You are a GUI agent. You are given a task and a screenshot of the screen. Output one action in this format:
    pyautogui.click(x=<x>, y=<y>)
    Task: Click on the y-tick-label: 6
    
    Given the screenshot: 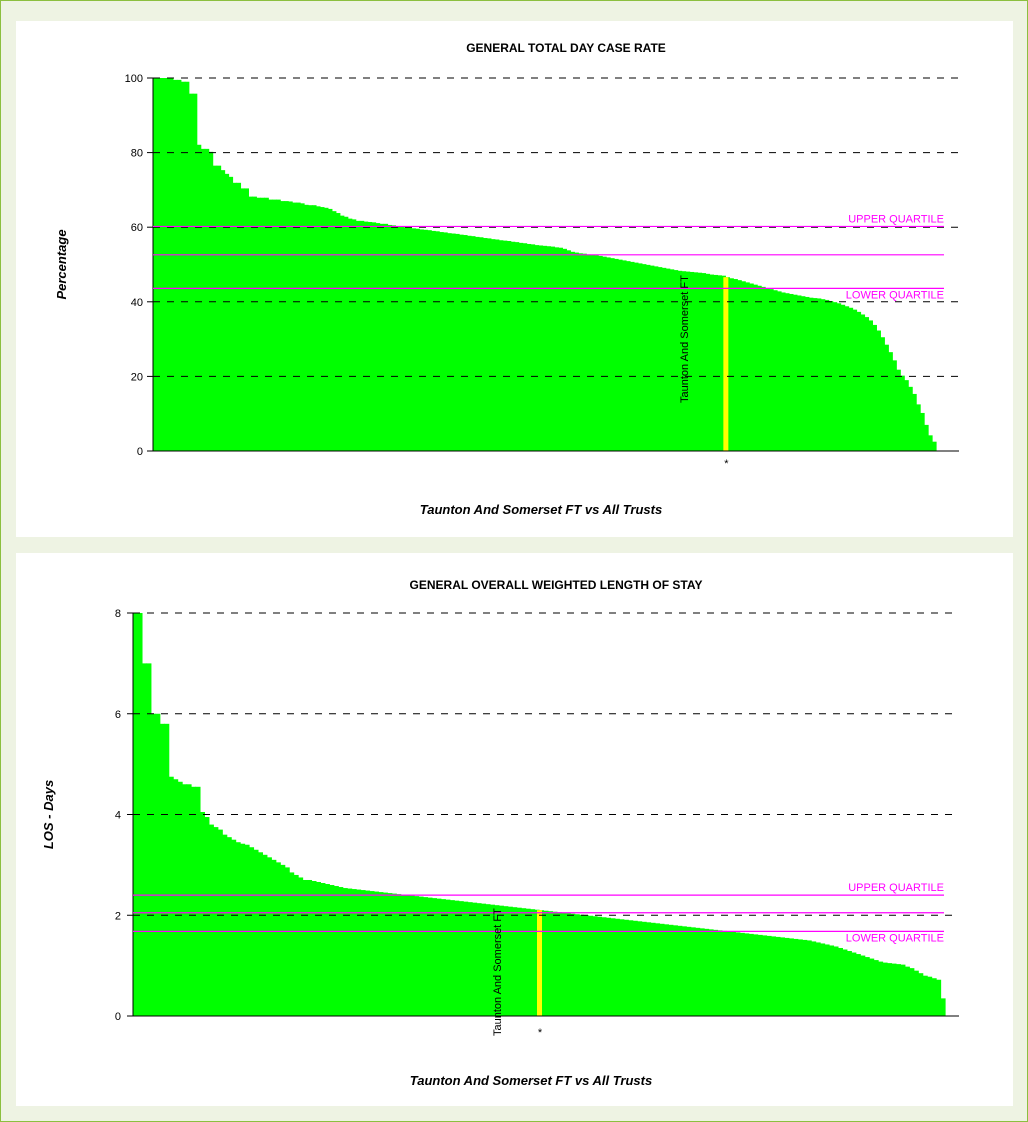 What is the action you would take?
    pyautogui.click(x=118, y=715)
    